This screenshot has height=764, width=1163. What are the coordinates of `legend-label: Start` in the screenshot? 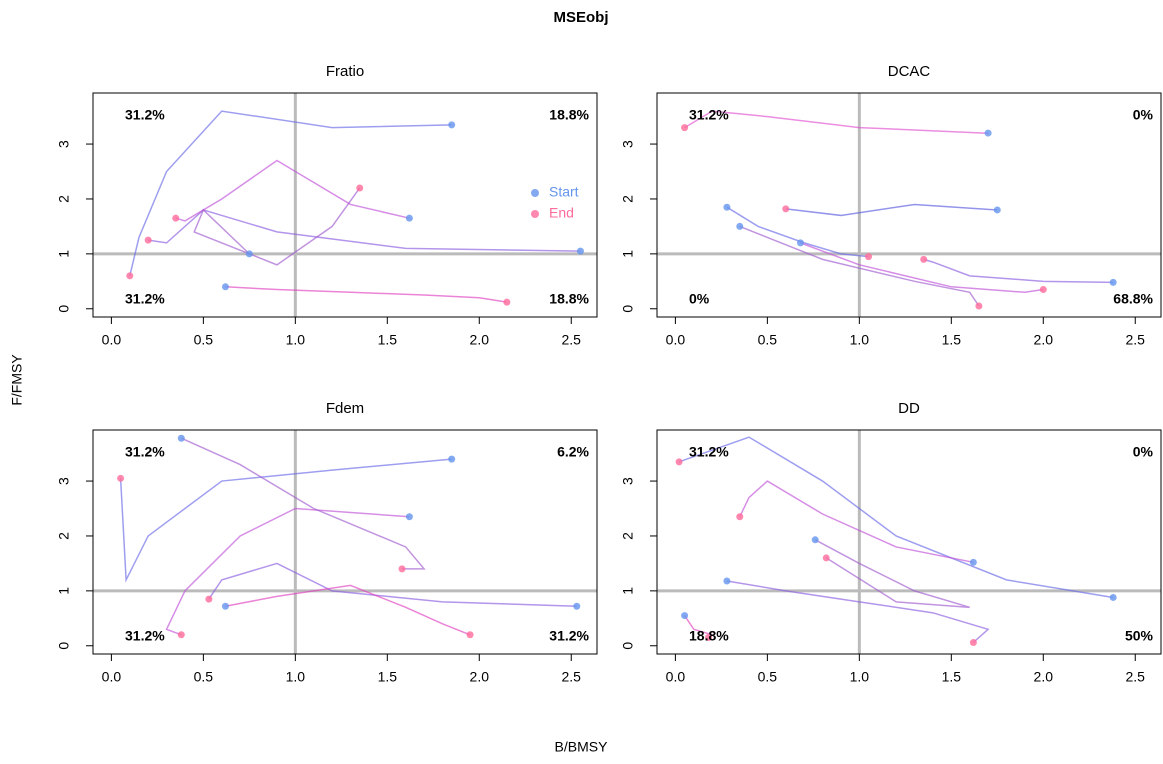 It's located at (564, 192).